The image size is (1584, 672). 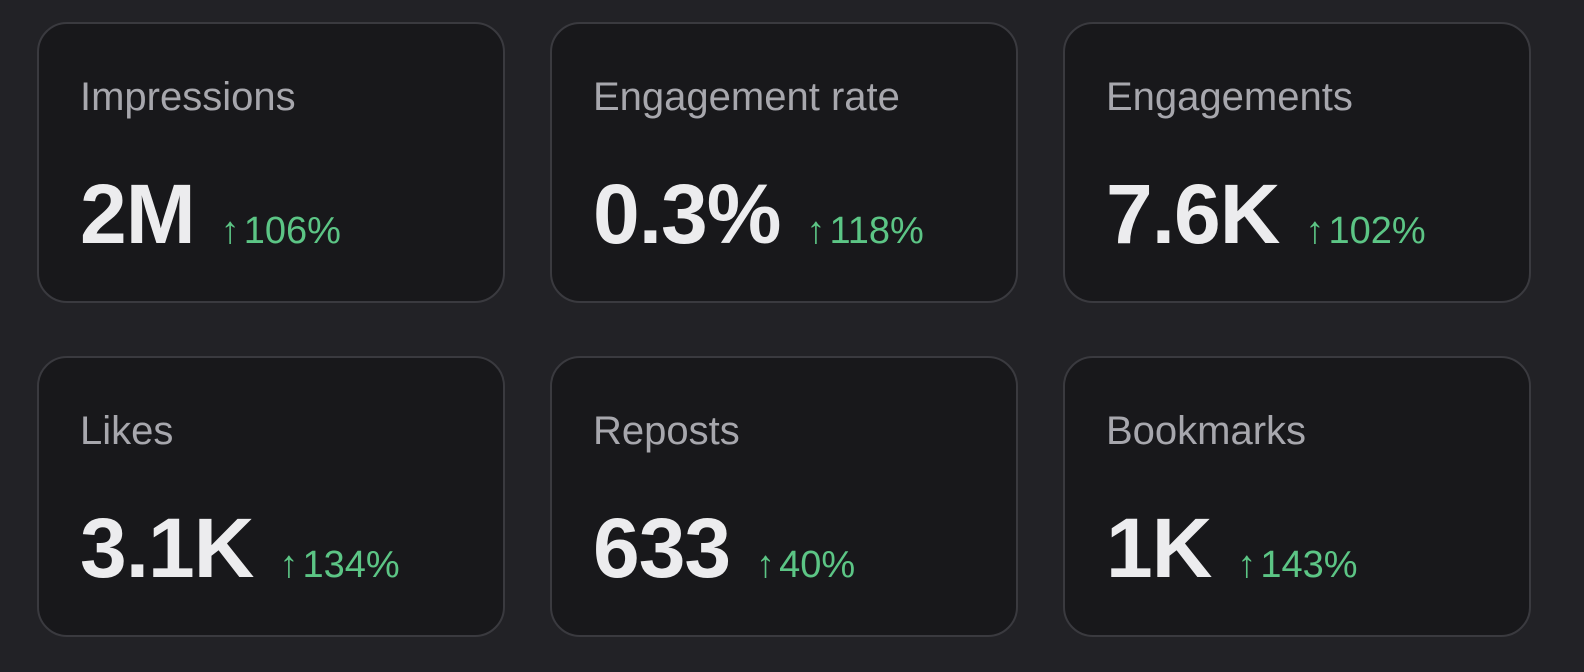 I want to click on metric-value: 0.3%, so click(x=687, y=214).